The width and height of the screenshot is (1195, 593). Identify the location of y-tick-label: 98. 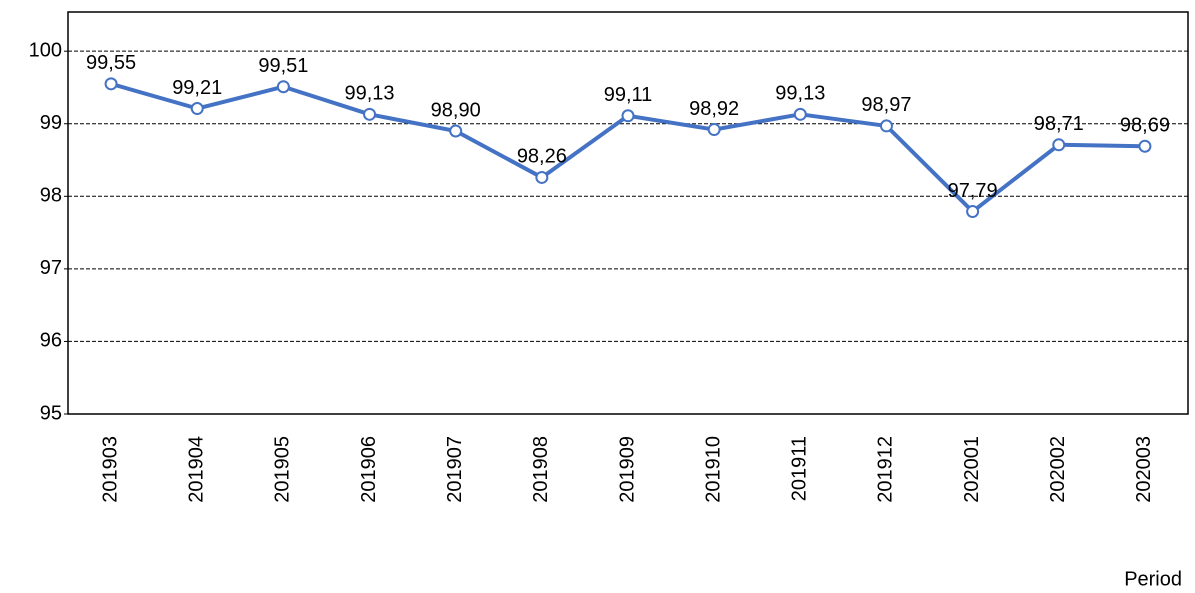
(51, 196).